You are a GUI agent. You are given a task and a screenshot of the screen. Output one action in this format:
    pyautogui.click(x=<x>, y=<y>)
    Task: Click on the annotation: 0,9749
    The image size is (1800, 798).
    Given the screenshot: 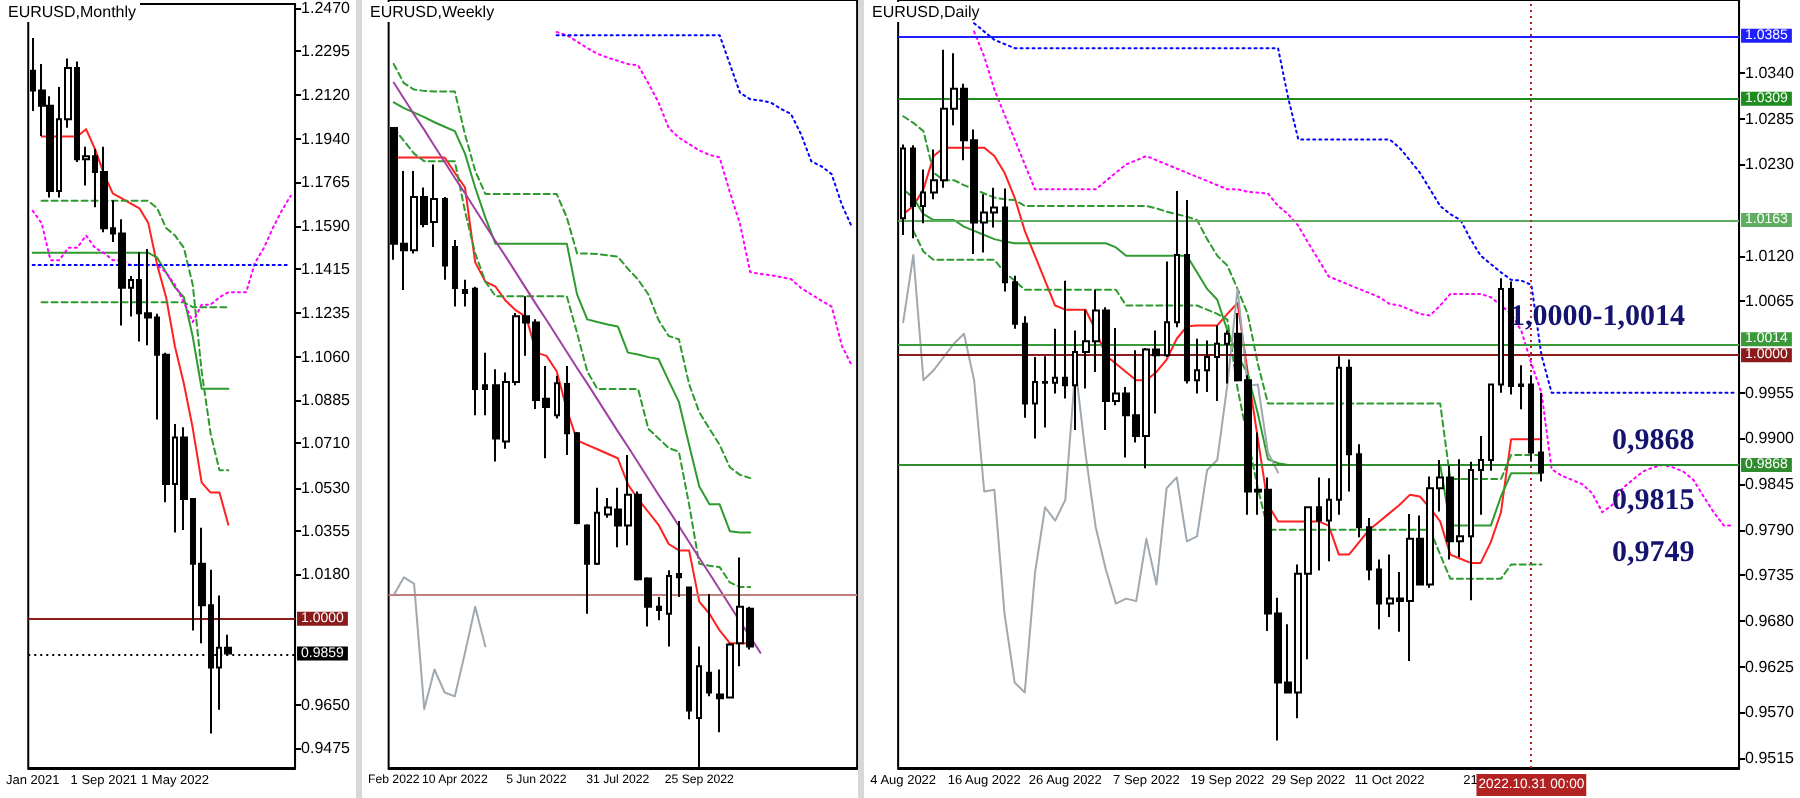 What is the action you would take?
    pyautogui.click(x=1653, y=553)
    